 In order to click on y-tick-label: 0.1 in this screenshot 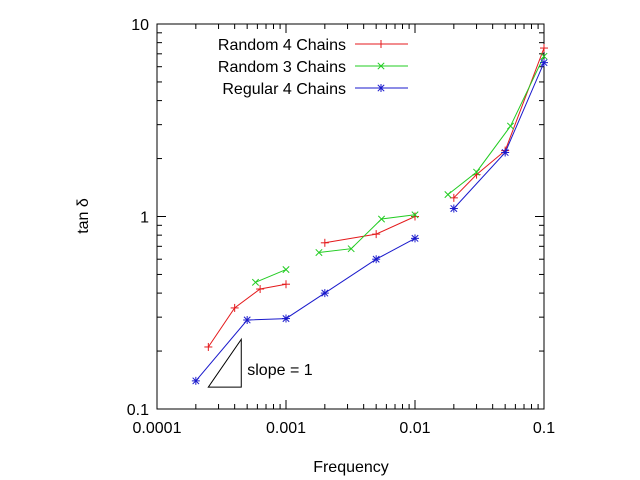, I will do `click(138, 410)`.